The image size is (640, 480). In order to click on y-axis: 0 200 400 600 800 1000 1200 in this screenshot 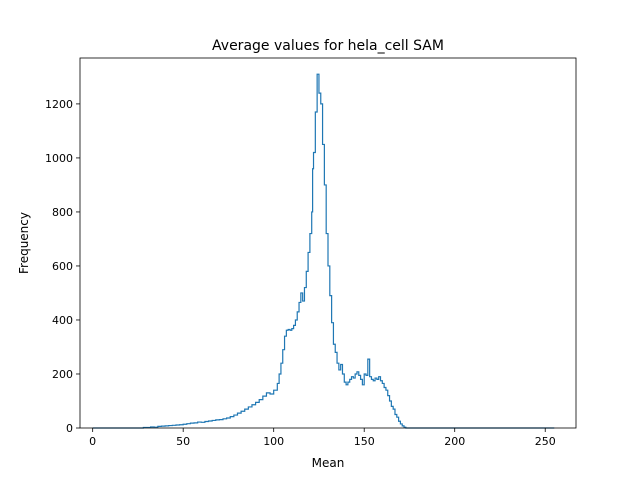, I will do `click(62, 266)`.